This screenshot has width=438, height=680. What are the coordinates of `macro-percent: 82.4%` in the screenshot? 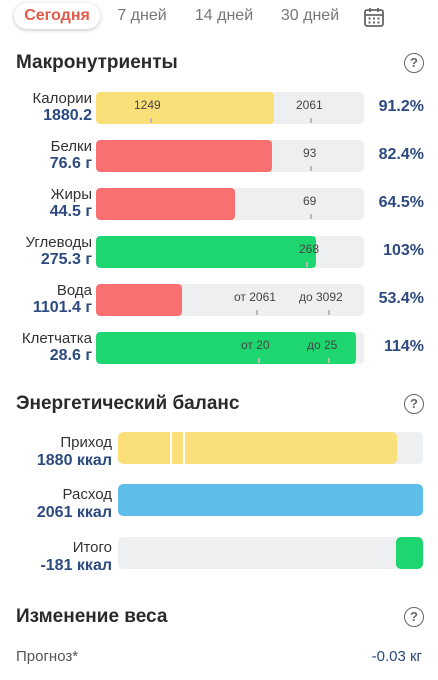 It's located at (401, 154).